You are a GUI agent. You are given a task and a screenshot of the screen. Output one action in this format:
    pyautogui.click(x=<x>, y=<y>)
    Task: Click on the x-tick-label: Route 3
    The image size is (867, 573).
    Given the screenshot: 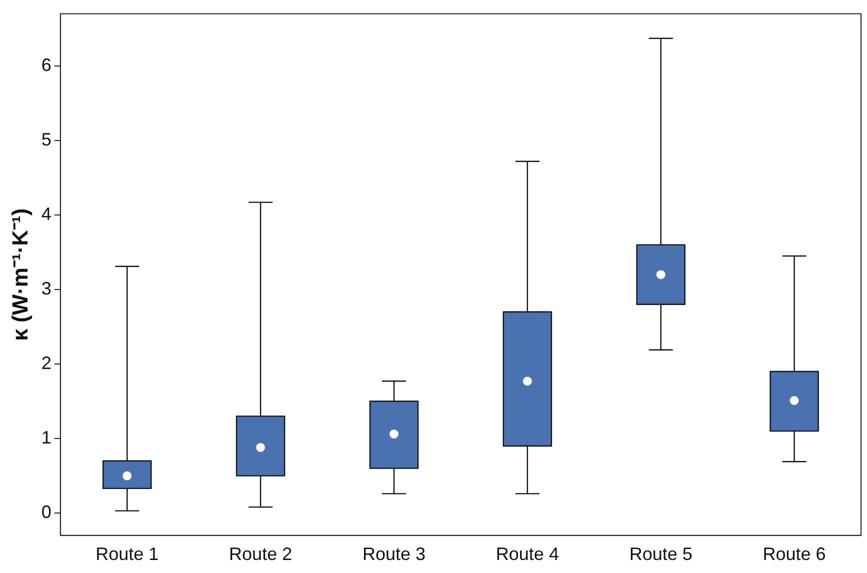 What is the action you would take?
    pyautogui.click(x=394, y=554)
    